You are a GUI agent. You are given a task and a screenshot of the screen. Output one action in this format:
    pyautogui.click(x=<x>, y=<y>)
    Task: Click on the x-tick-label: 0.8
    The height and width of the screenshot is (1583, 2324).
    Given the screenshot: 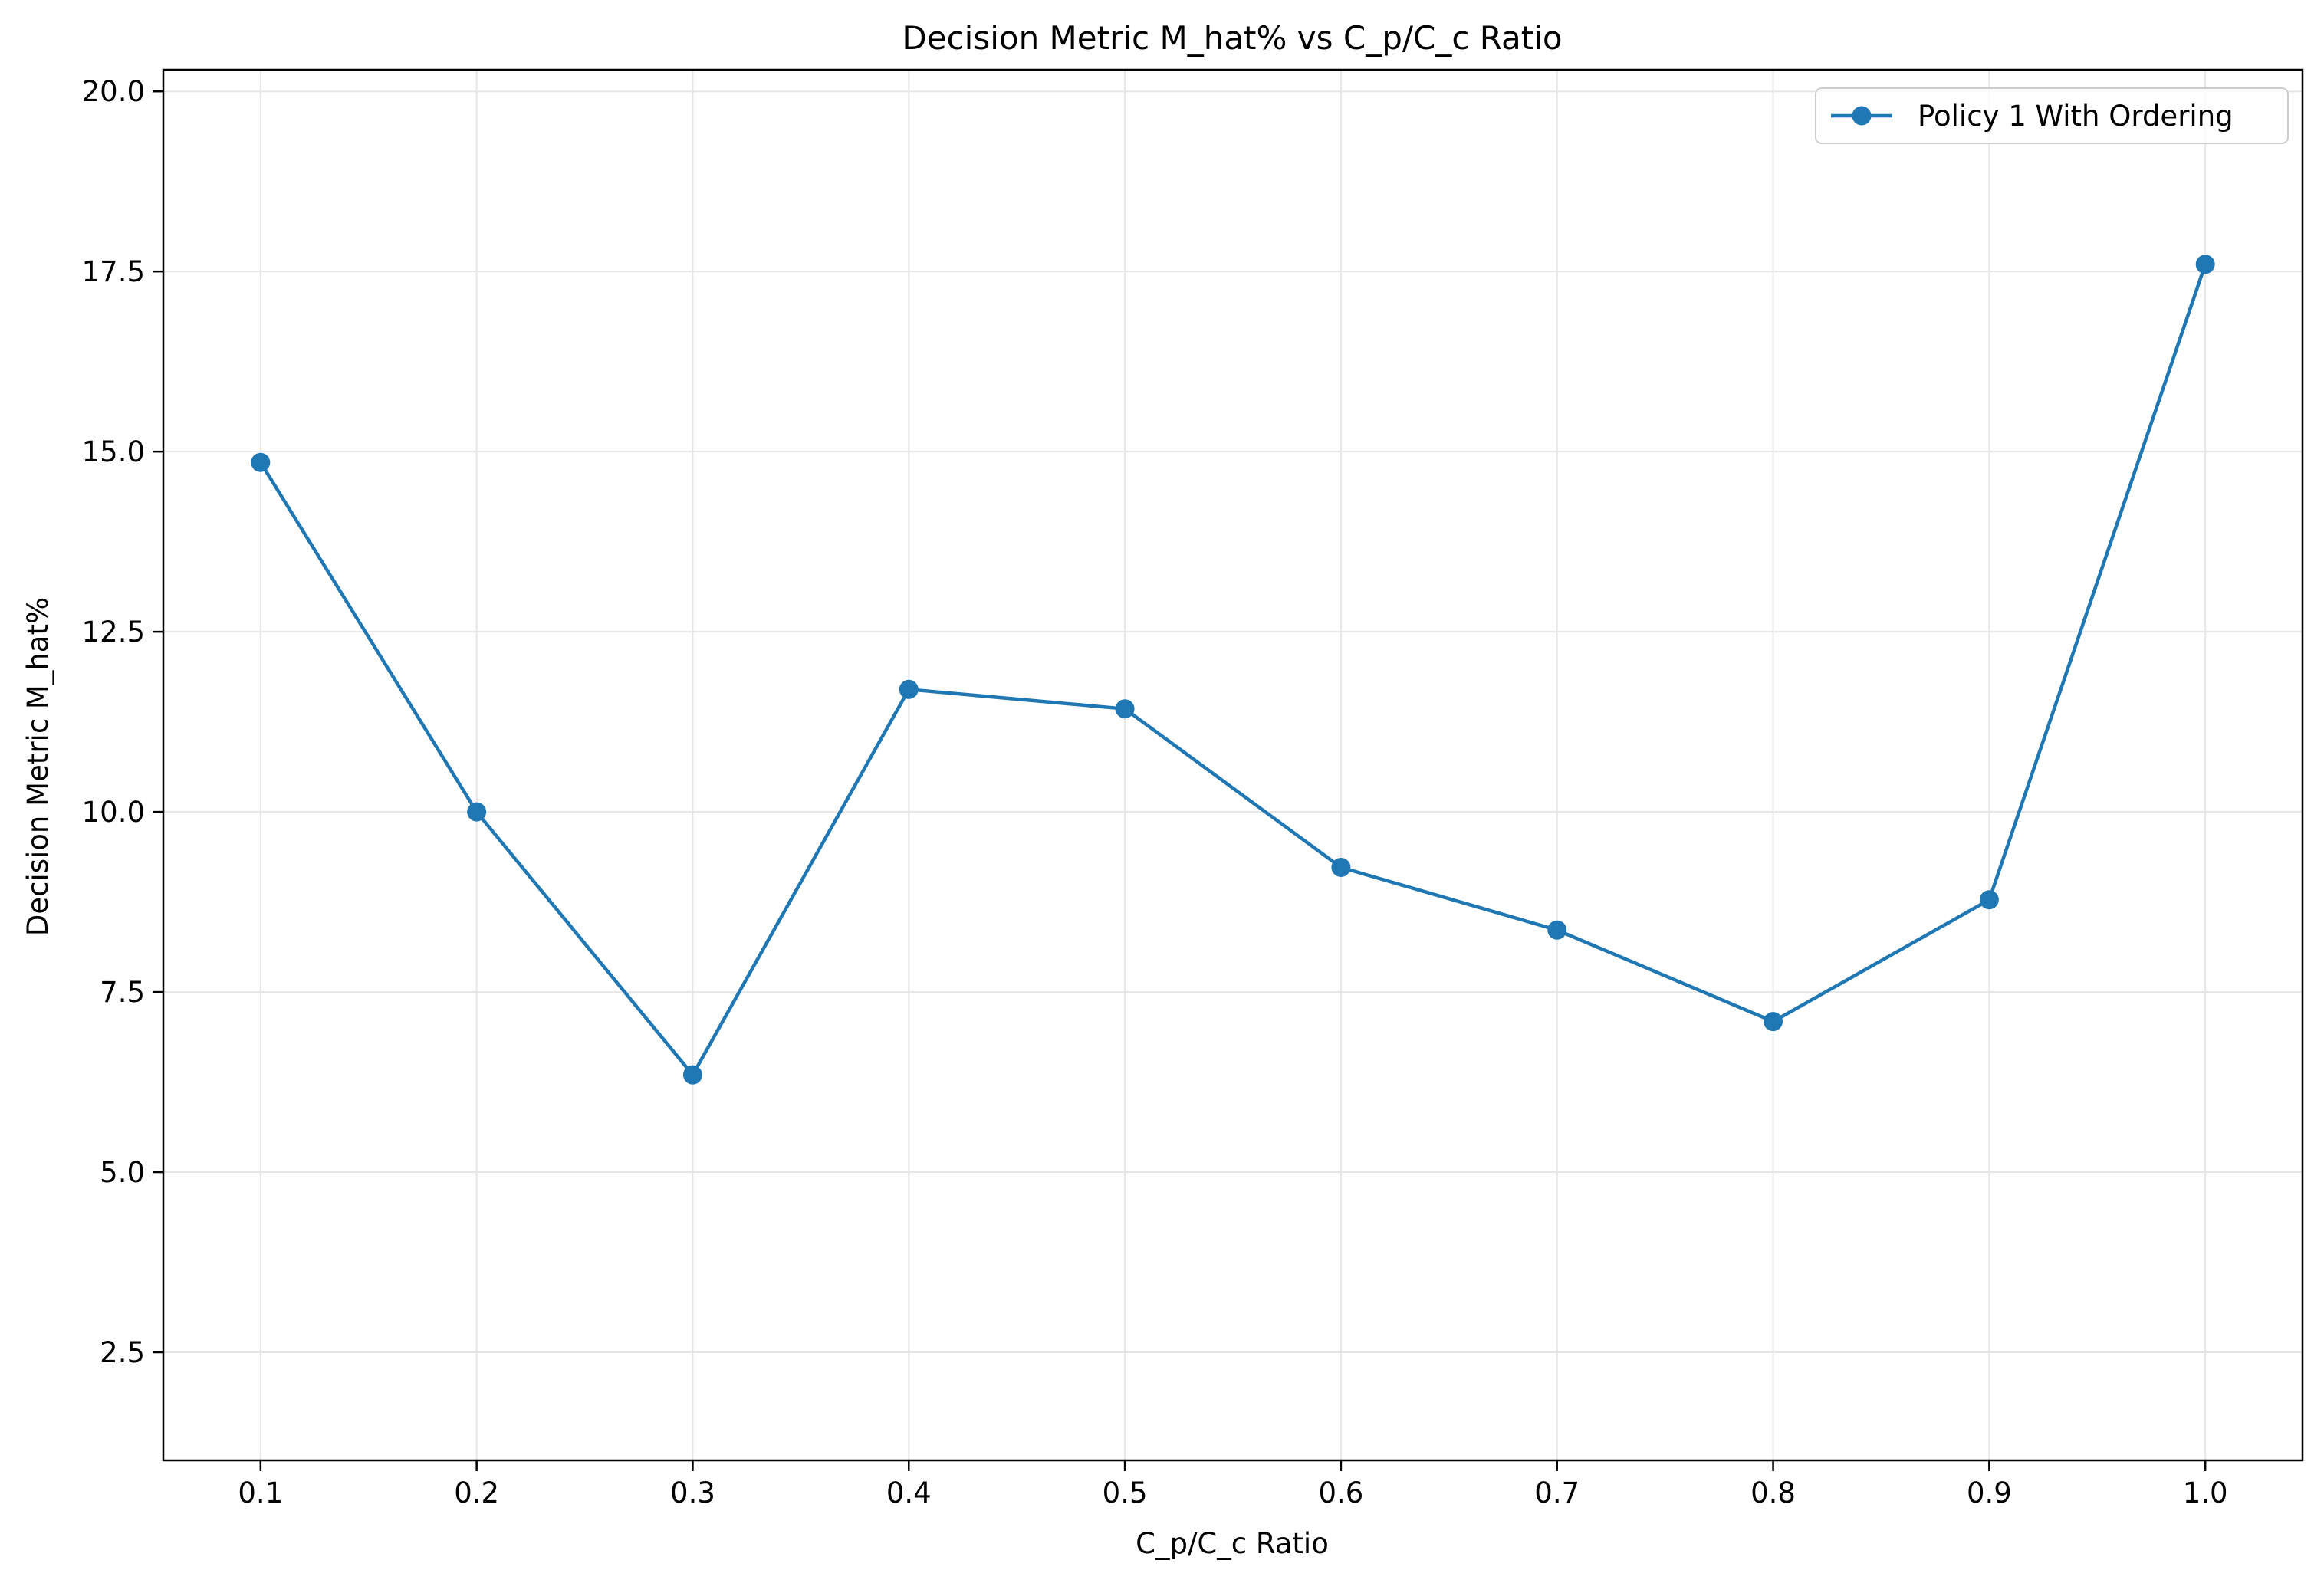 What is the action you would take?
    pyautogui.click(x=1773, y=1492)
    